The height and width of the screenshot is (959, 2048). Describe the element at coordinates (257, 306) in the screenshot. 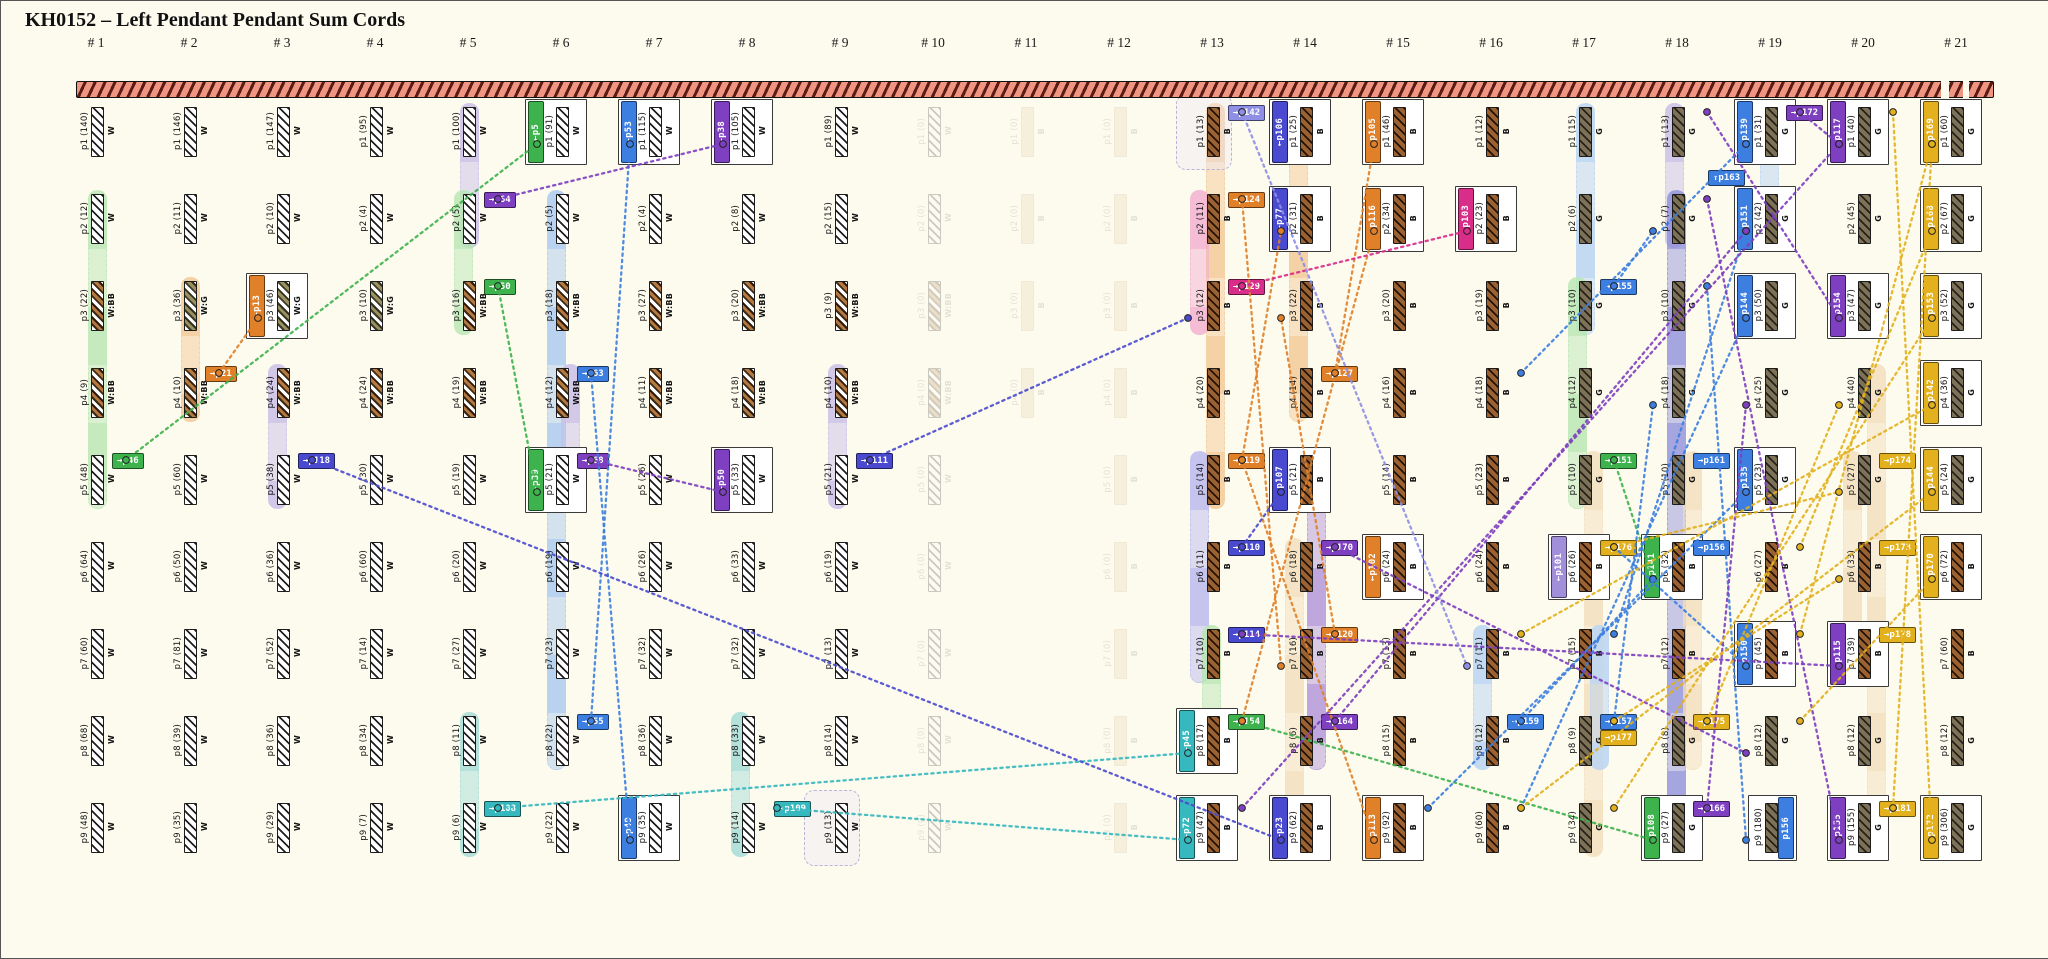

I see `sum-link-tag: ←p13` at that location.